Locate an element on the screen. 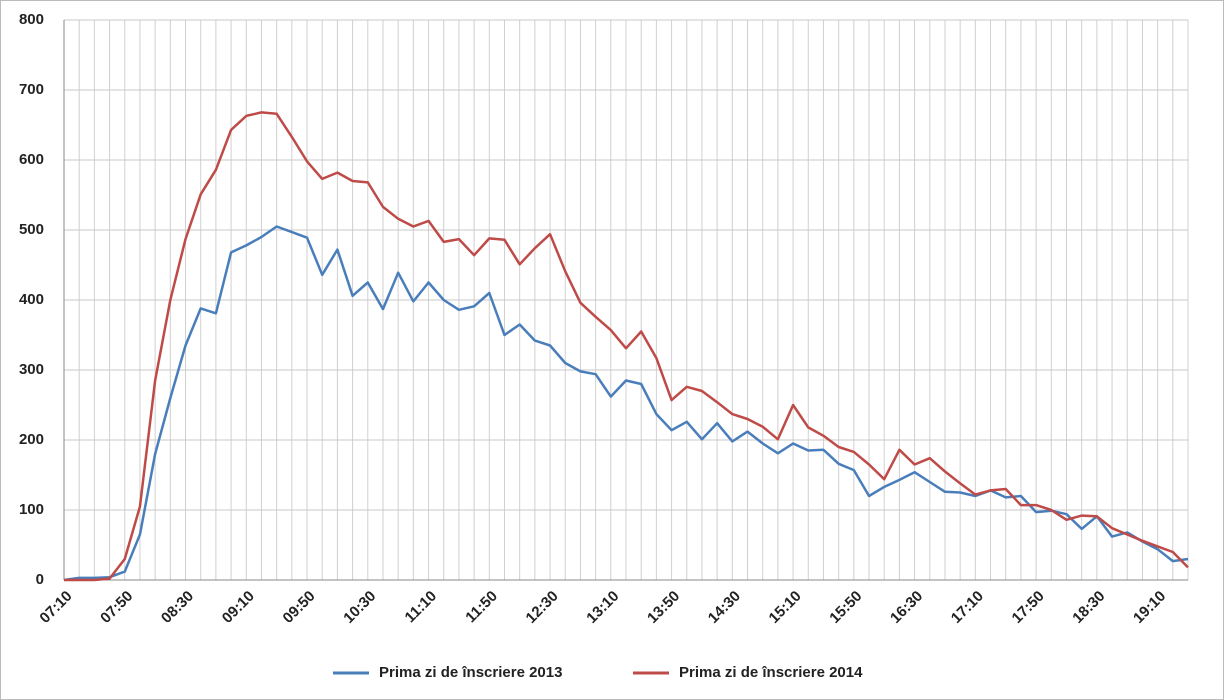 The height and width of the screenshot is (700, 1224). legend-label: Prima zi de înscriere 2013 is located at coordinates (470, 672).